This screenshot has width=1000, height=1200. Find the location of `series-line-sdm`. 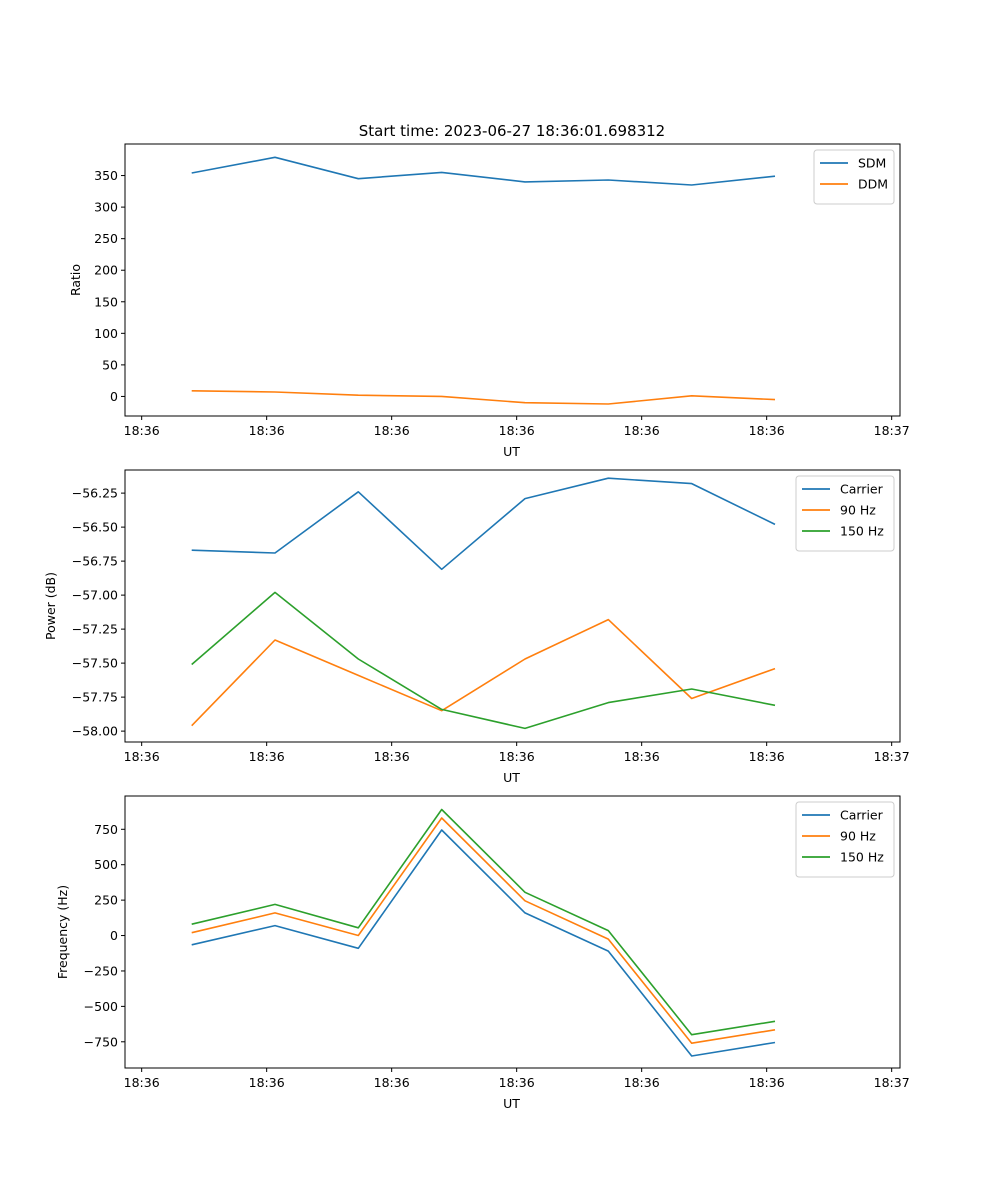

series-line-sdm is located at coordinates (483, 171).